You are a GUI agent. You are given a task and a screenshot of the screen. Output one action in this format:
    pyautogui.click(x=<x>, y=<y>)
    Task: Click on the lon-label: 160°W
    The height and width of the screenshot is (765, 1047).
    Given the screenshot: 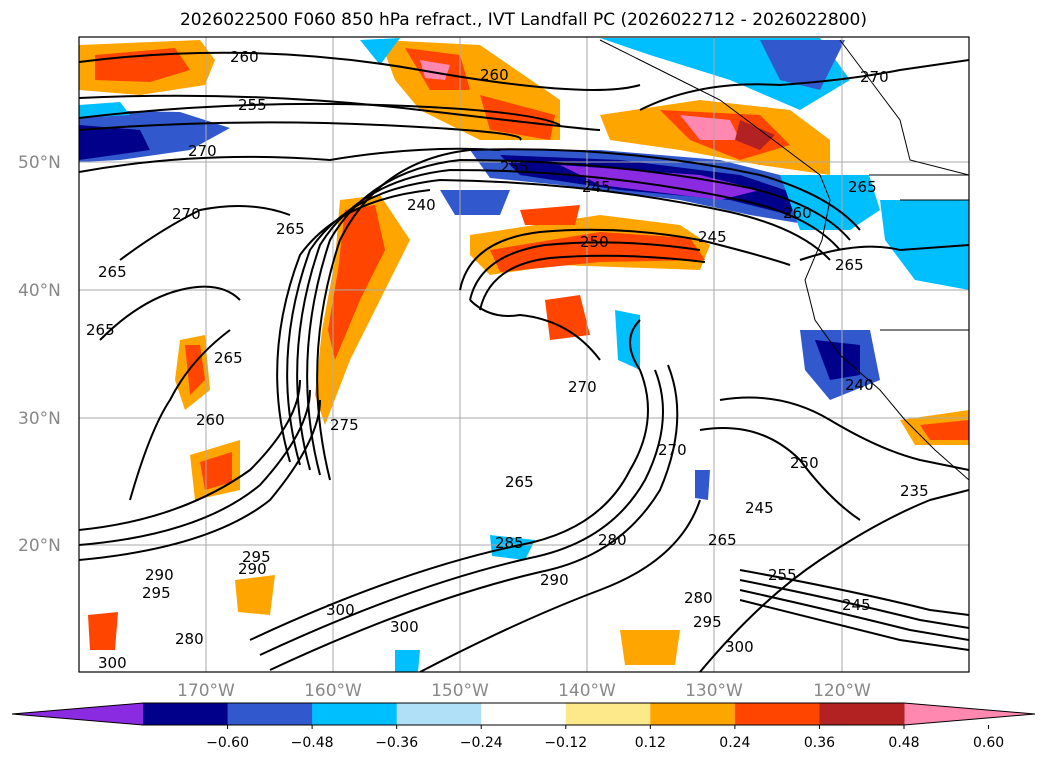 What is the action you would take?
    pyautogui.click(x=333, y=691)
    